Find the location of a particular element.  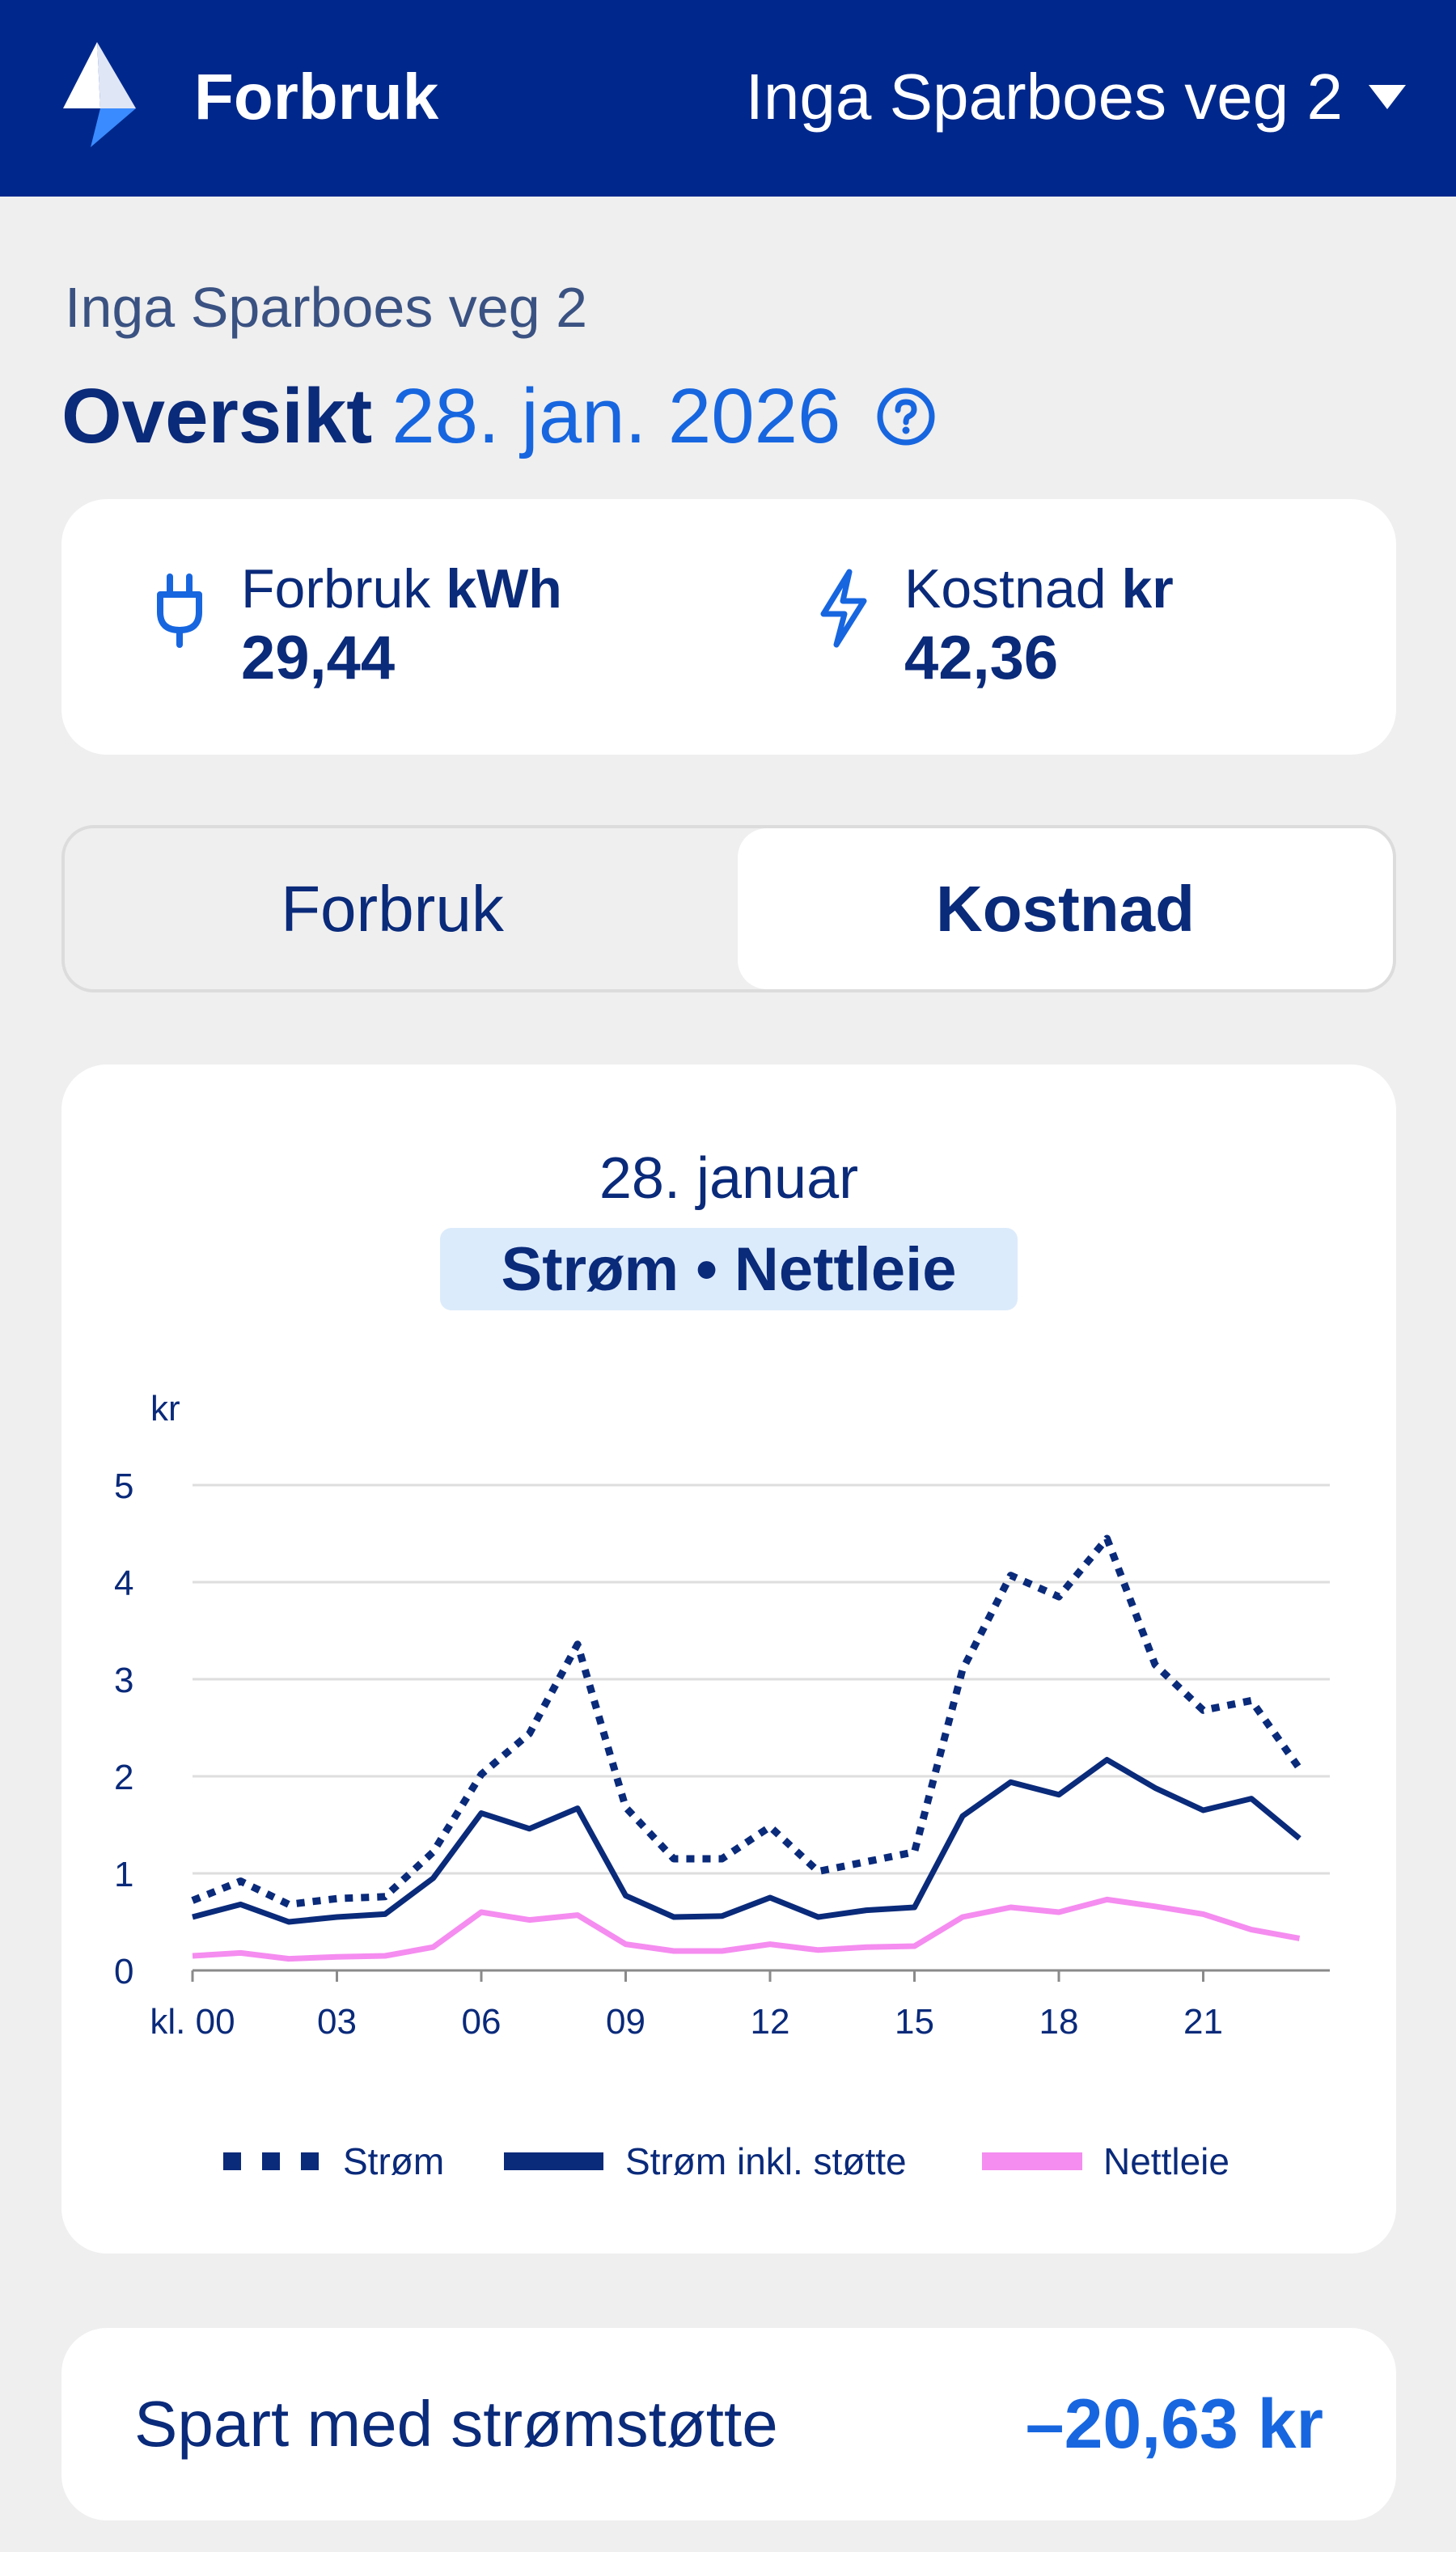

y-axis-unit-label: kr is located at coordinates (165, 1408).